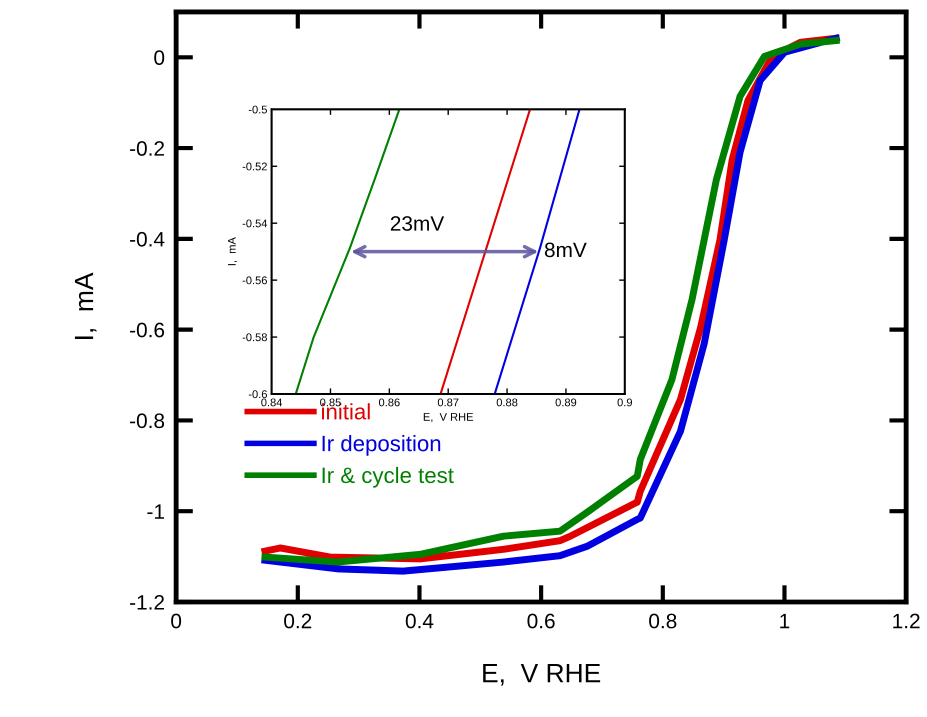  Describe the element at coordinates (271, 402) in the screenshot. I see `x-tick-label: 0.84` at that location.